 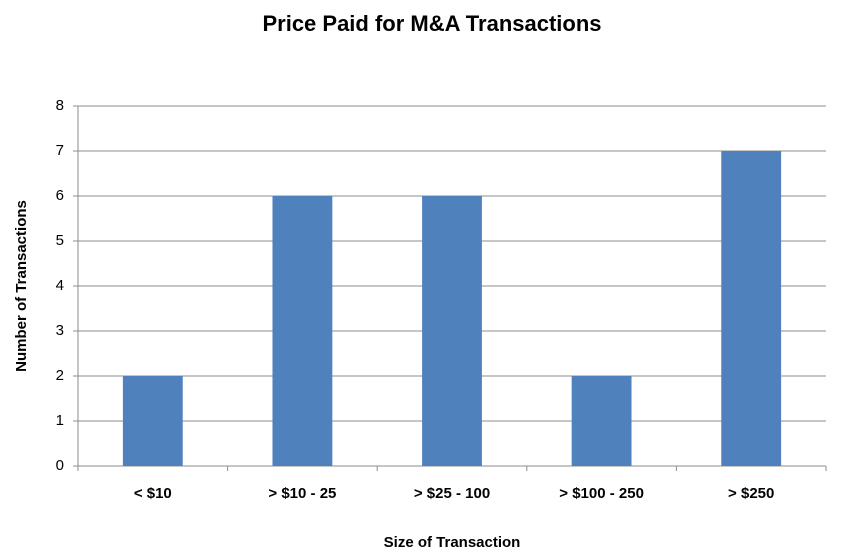 What do you see at coordinates (751, 493) in the screenshot?
I see `x-tick-label: > $250` at bounding box center [751, 493].